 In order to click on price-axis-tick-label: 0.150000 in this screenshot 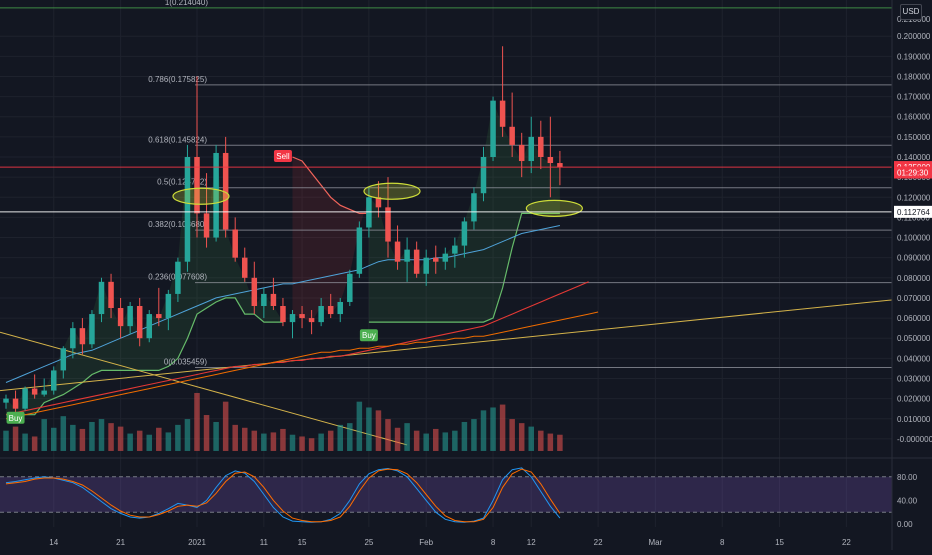, I will do `click(914, 137)`.